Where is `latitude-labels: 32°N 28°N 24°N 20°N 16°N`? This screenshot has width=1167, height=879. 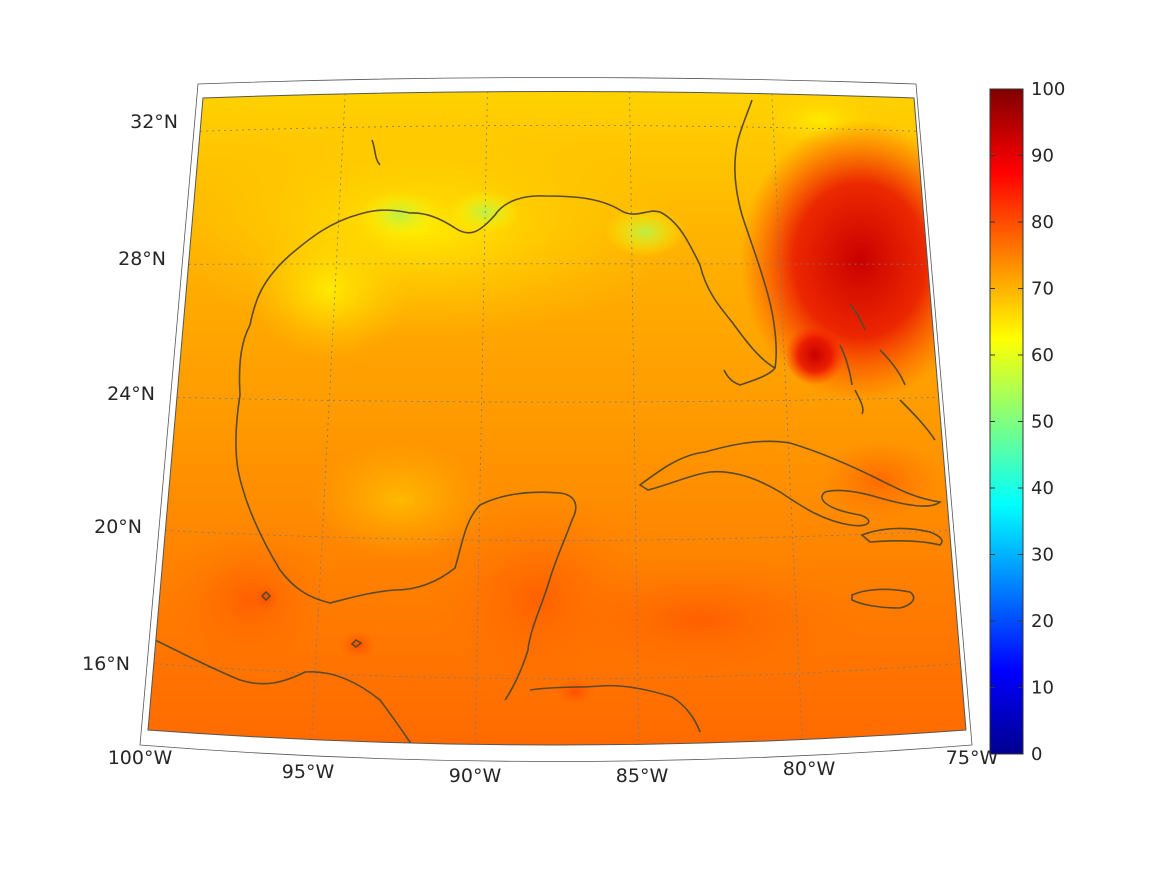
latitude-labels: 32°N 28°N 24°N 20°N 16°N is located at coordinates (130, 393).